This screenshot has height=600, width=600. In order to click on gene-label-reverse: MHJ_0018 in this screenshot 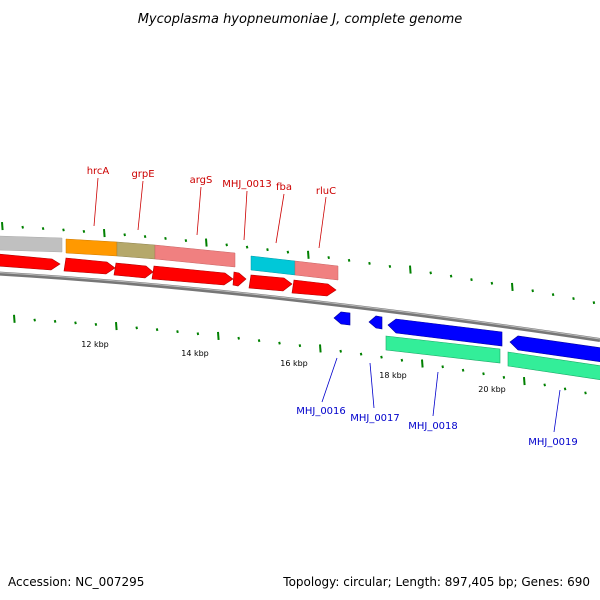, I will do `click(433, 426)`.